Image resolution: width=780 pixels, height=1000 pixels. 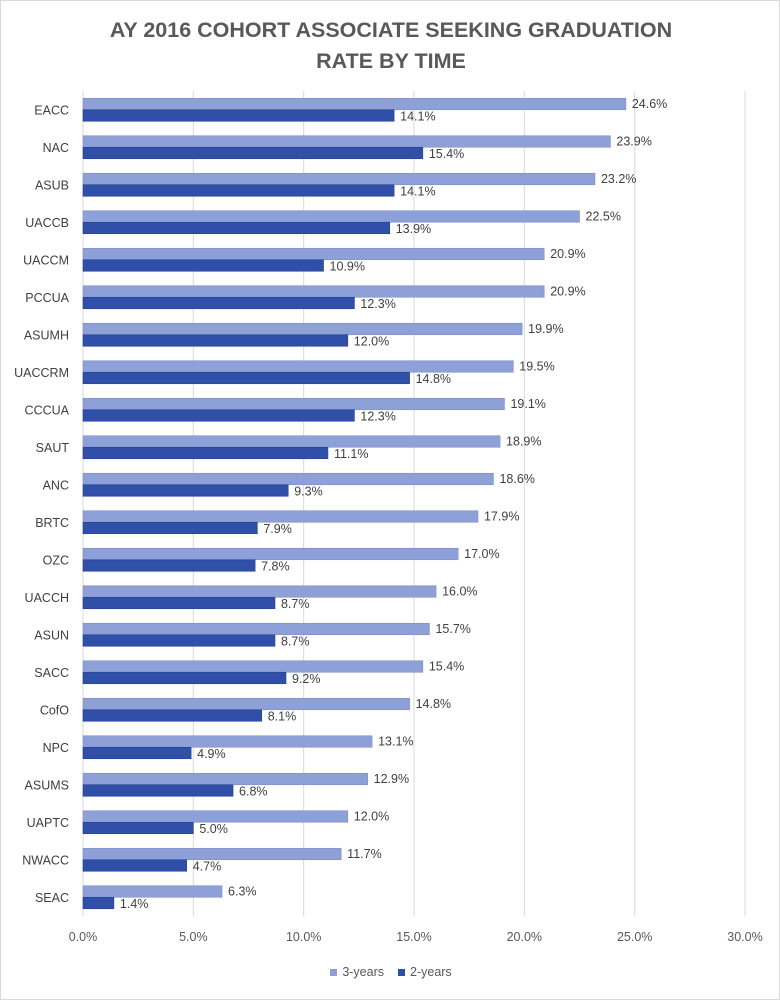 I want to click on category-label: NAC, so click(x=56, y=148).